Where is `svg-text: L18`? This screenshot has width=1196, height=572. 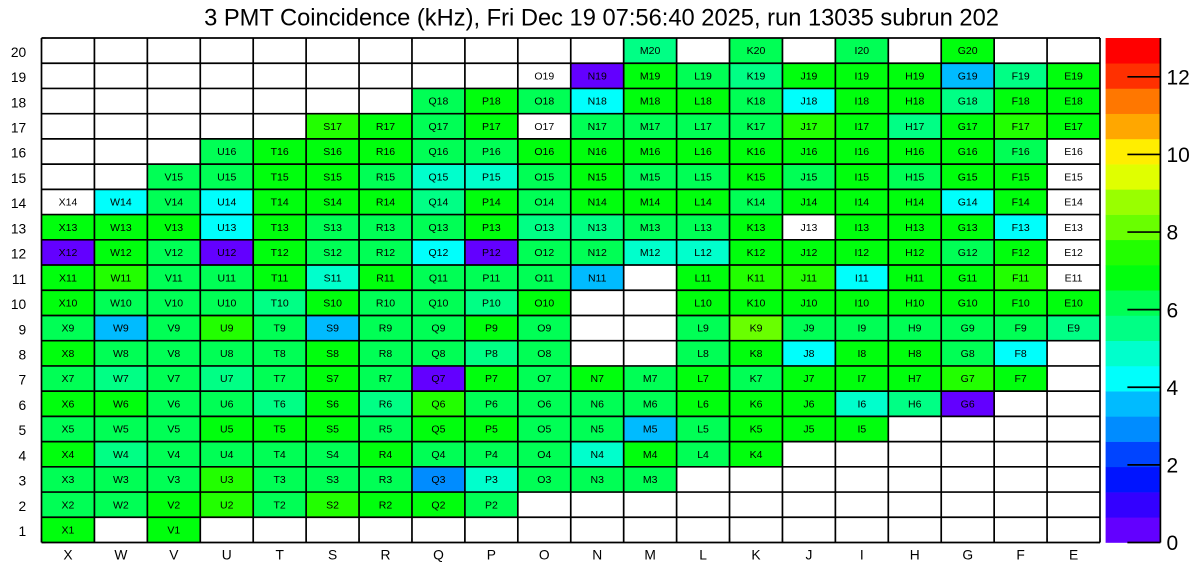
svg-text: L18 is located at coordinates (703, 102).